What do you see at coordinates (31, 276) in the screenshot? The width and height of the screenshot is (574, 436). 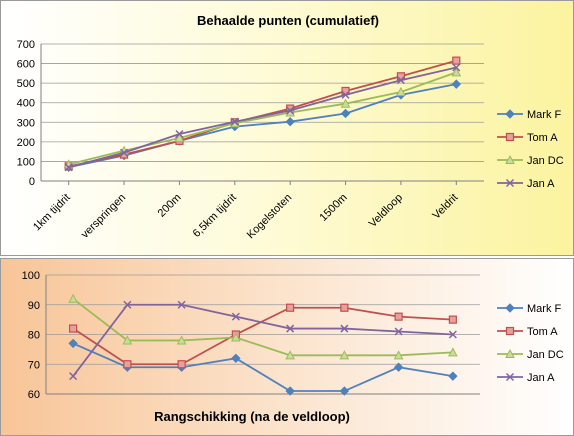 I see `ranking-y-tick-label: 100` at bounding box center [31, 276].